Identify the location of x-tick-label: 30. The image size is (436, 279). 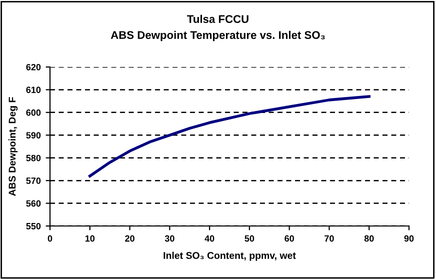
(169, 238).